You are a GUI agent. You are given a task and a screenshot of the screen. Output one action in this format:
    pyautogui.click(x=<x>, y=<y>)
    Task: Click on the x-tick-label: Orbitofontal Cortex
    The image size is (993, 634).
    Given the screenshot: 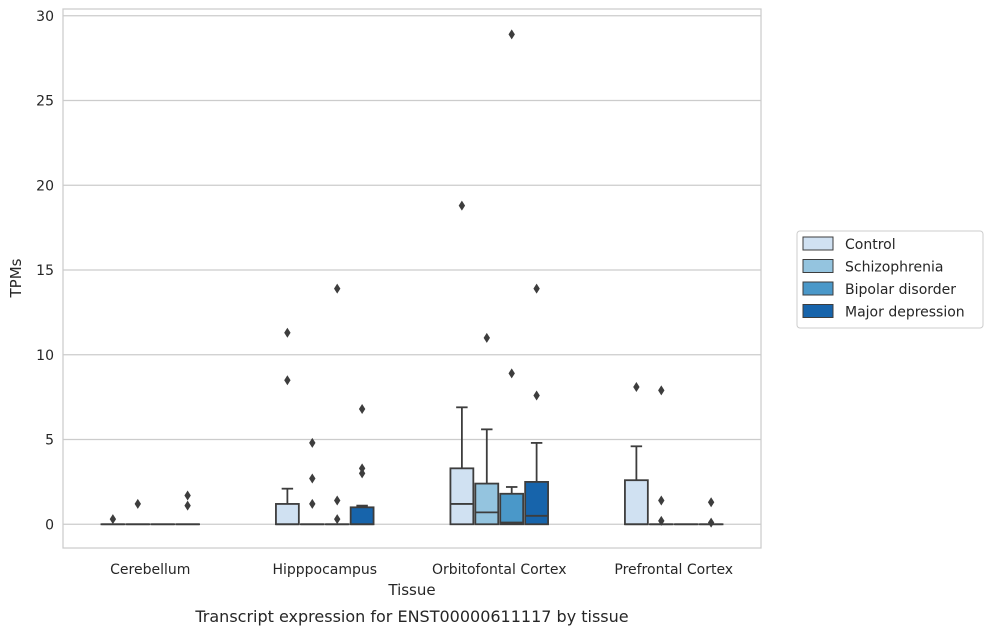 What is the action you would take?
    pyautogui.click(x=499, y=570)
    